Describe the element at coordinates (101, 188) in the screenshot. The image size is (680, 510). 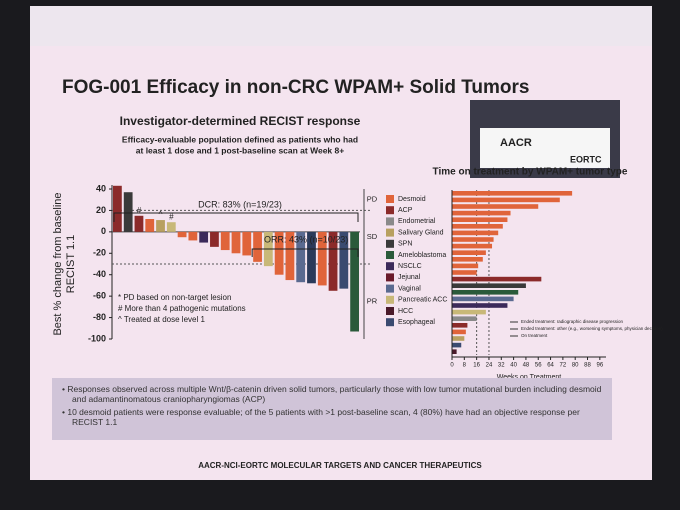
I see `y-tick-label: 40` at that location.